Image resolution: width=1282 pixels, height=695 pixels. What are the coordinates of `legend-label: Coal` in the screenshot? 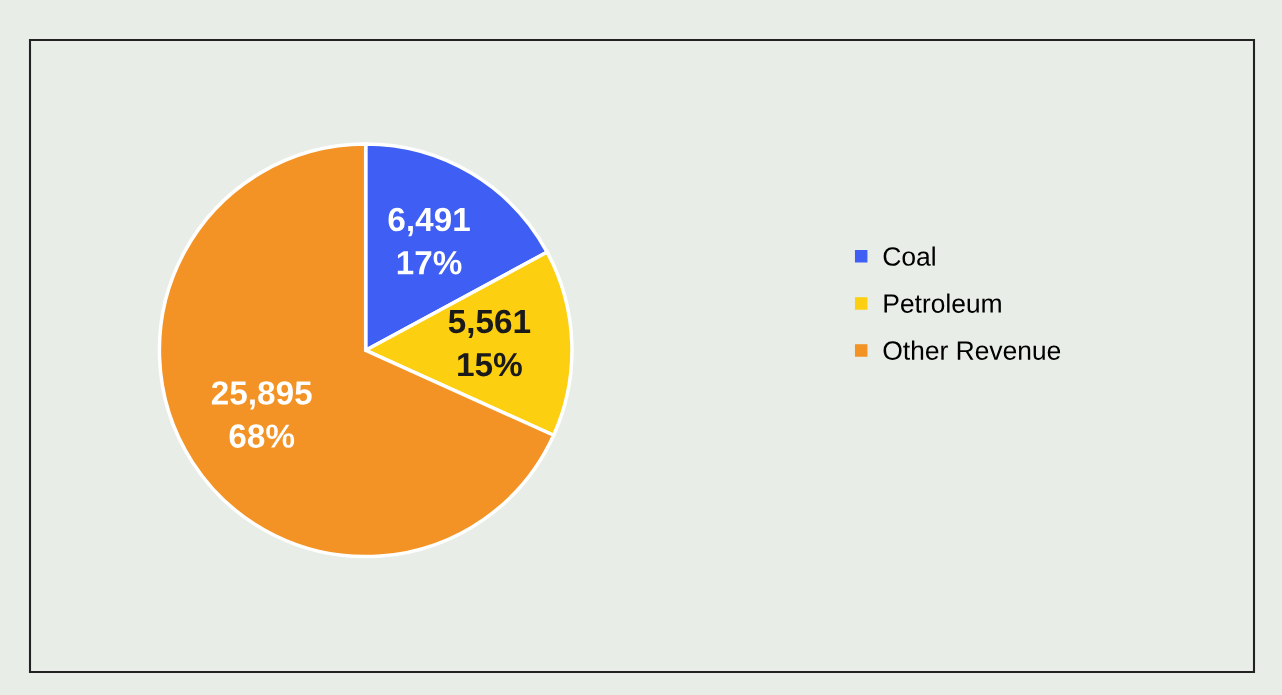 It's located at (909, 256).